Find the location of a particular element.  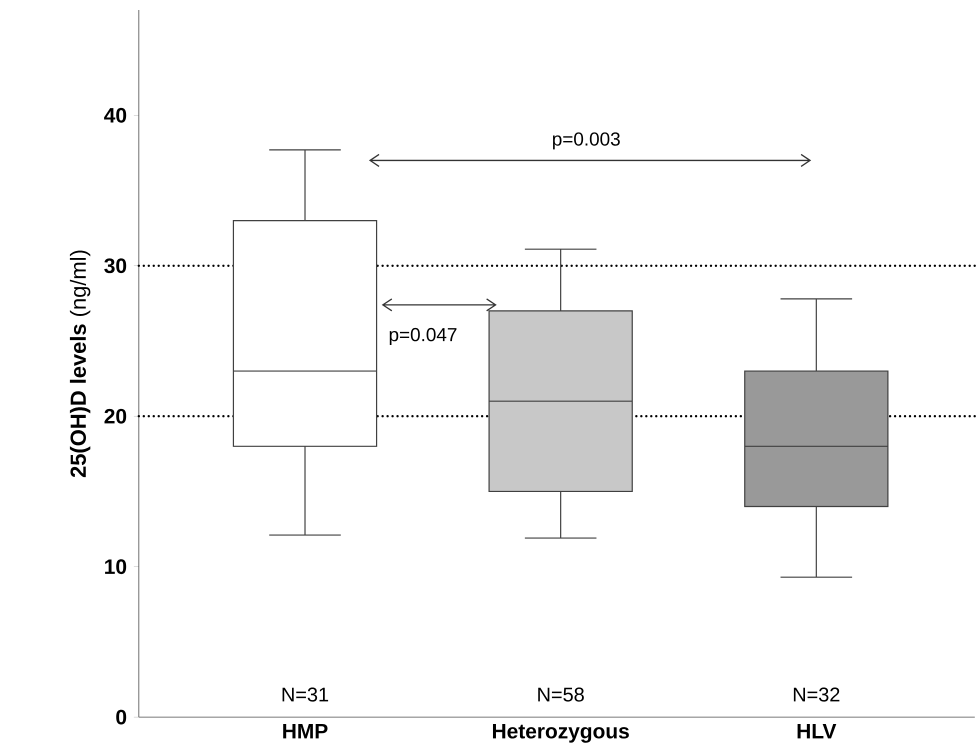

x-tick-label: HMP is located at coordinates (305, 731).